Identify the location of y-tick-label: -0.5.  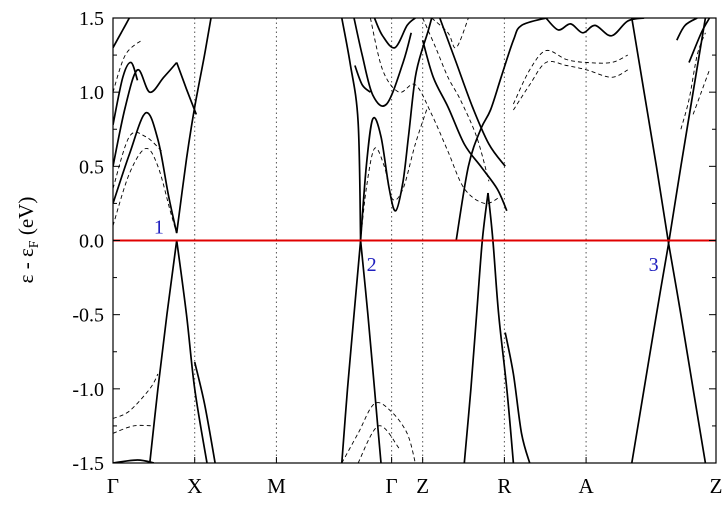
(88, 316).